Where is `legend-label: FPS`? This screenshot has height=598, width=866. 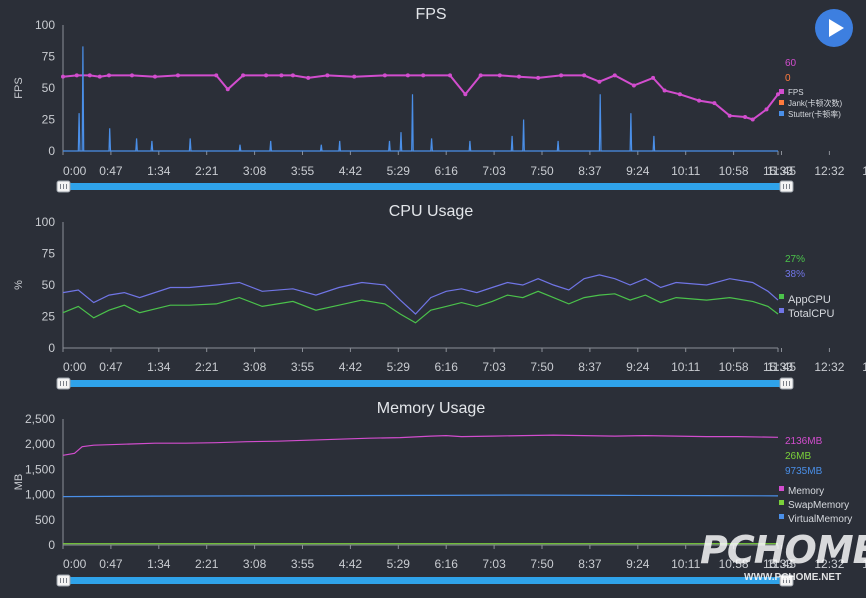
legend-label: FPS is located at coordinates (796, 92).